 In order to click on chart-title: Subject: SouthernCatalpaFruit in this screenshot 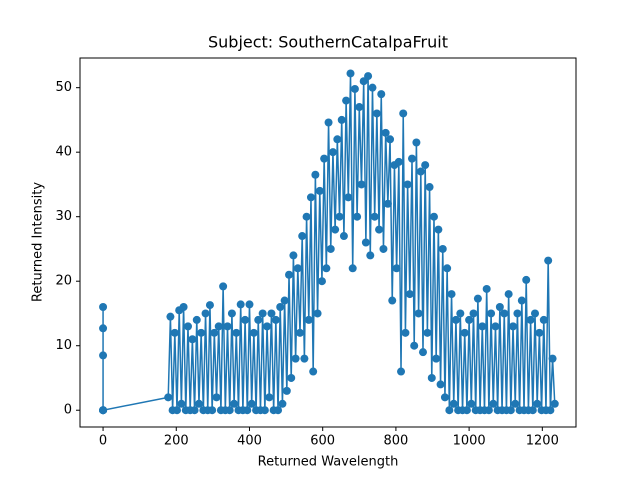, I will do `click(328, 42)`.